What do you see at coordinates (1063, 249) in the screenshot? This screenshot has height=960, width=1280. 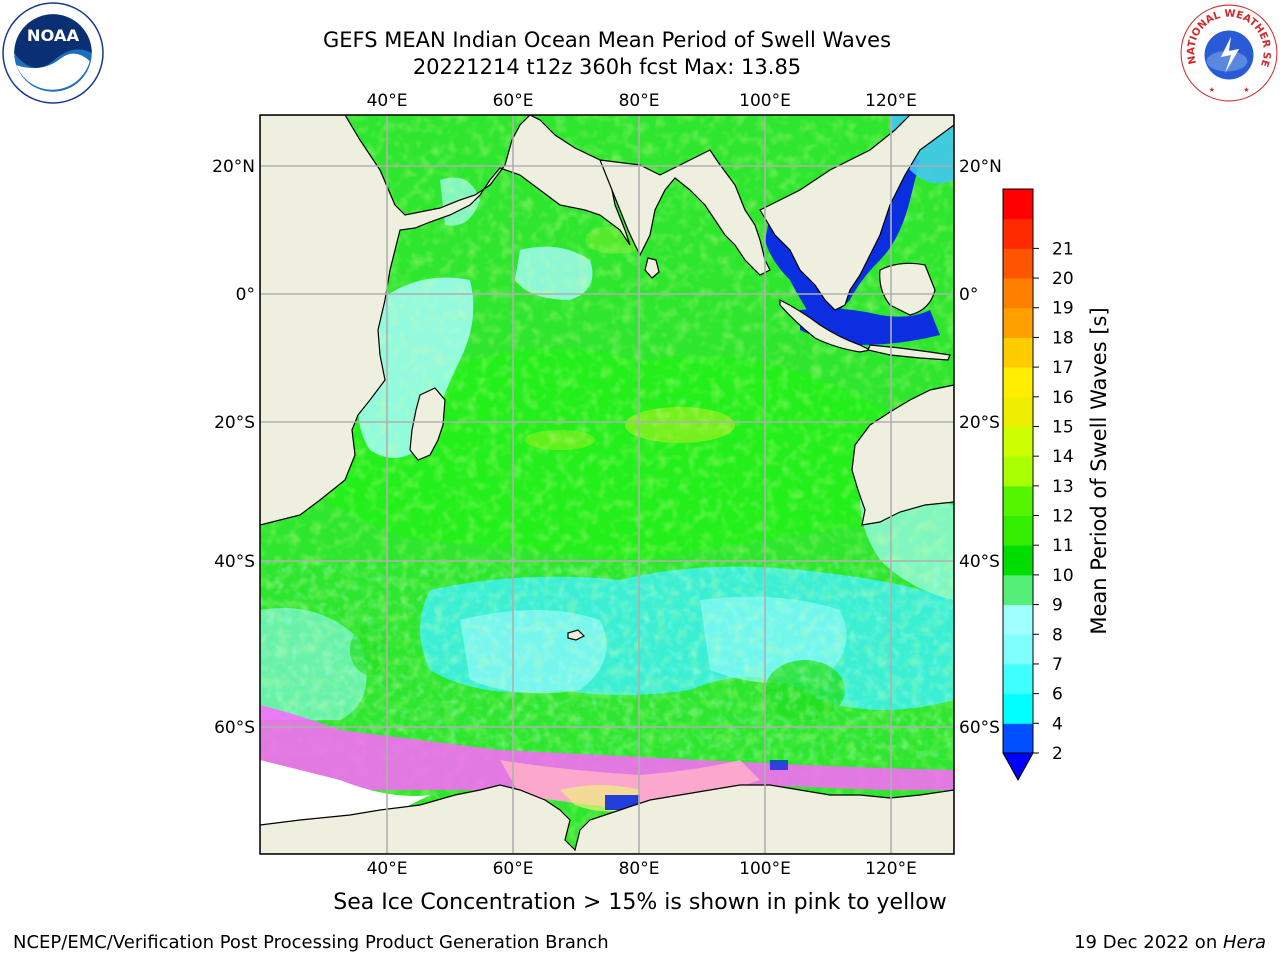 I see `colorbar-tick-label: 21` at bounding box center [1063, 249].